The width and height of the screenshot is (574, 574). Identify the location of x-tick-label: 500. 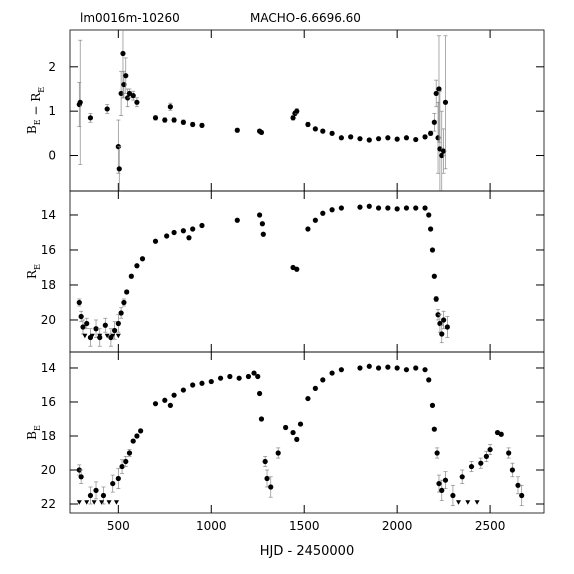
(118, 526).